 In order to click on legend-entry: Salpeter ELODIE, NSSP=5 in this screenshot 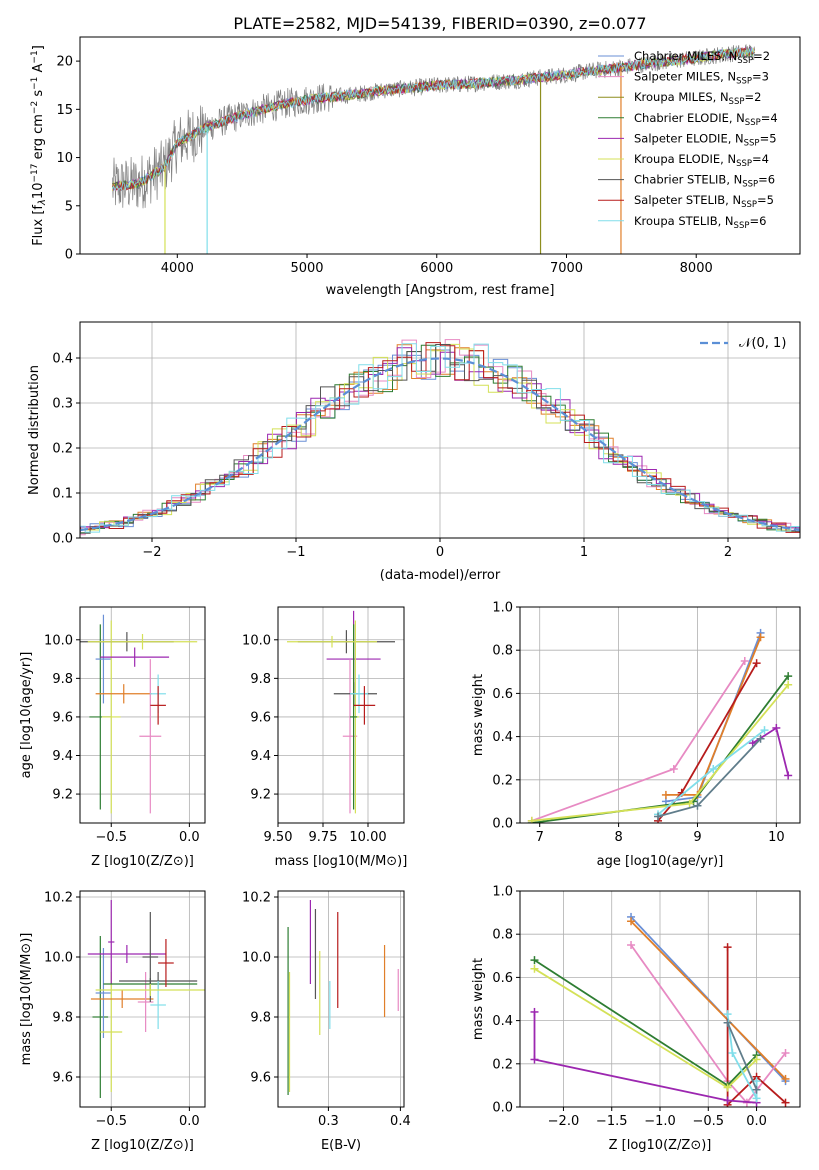, I will do `click(705, 139)`.